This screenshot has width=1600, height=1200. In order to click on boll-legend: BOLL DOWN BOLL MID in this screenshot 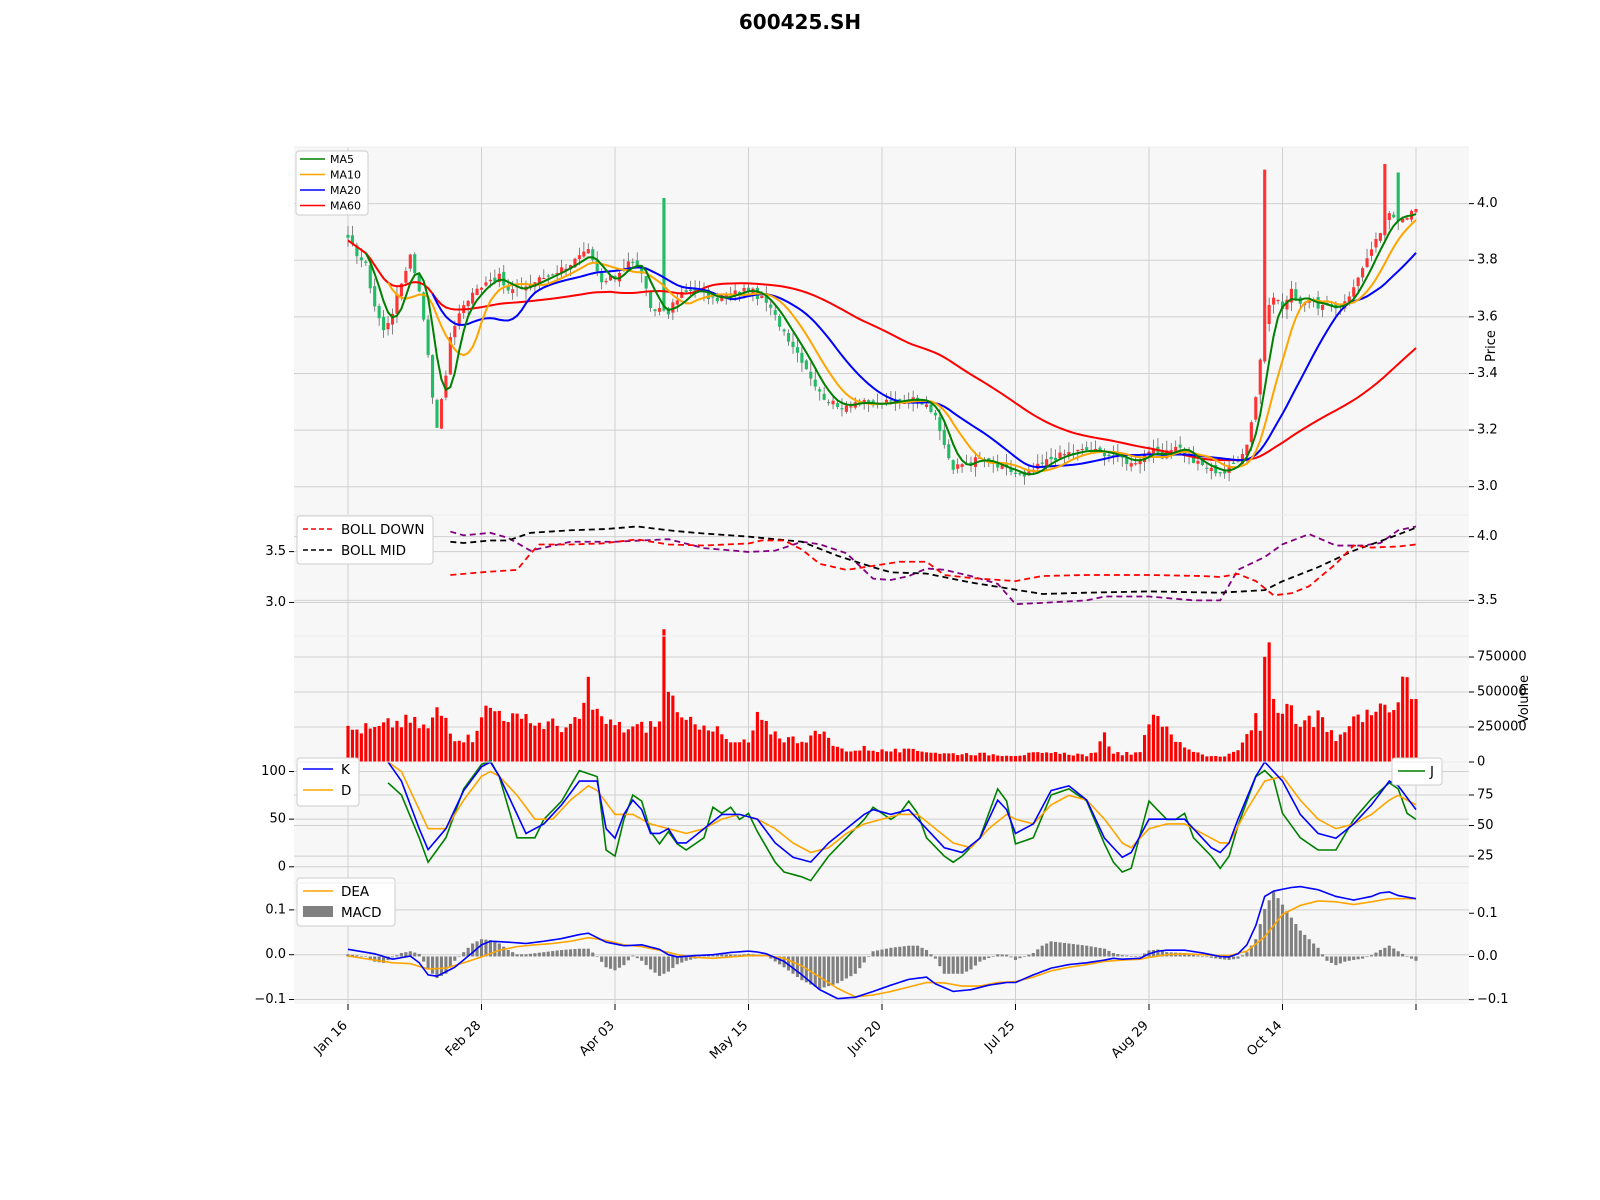, I will do `click(365, 540)`.